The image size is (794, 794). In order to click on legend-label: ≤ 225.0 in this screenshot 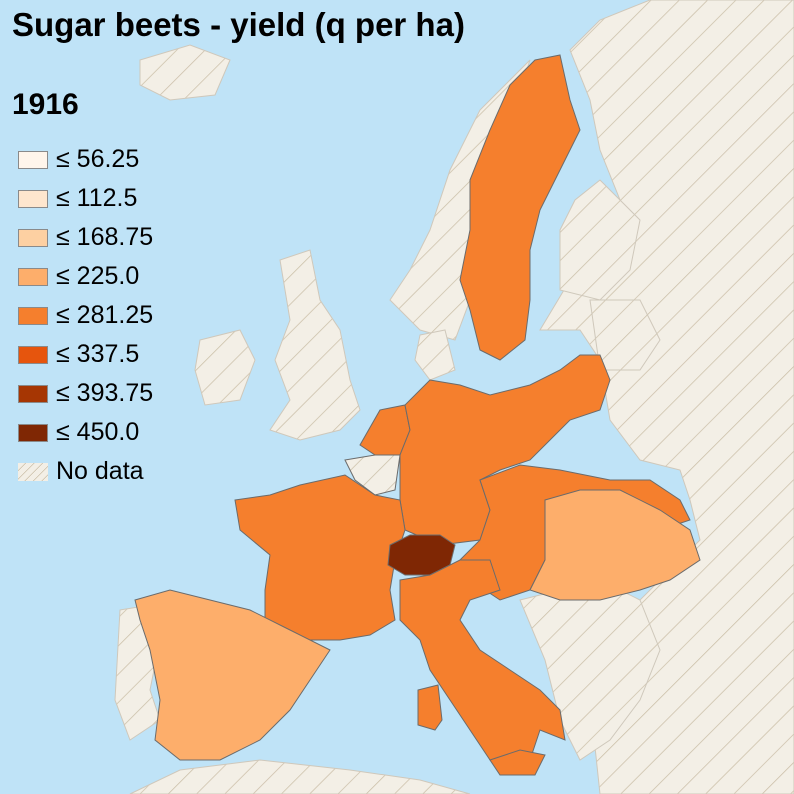, I will do `click(98, 276)`.